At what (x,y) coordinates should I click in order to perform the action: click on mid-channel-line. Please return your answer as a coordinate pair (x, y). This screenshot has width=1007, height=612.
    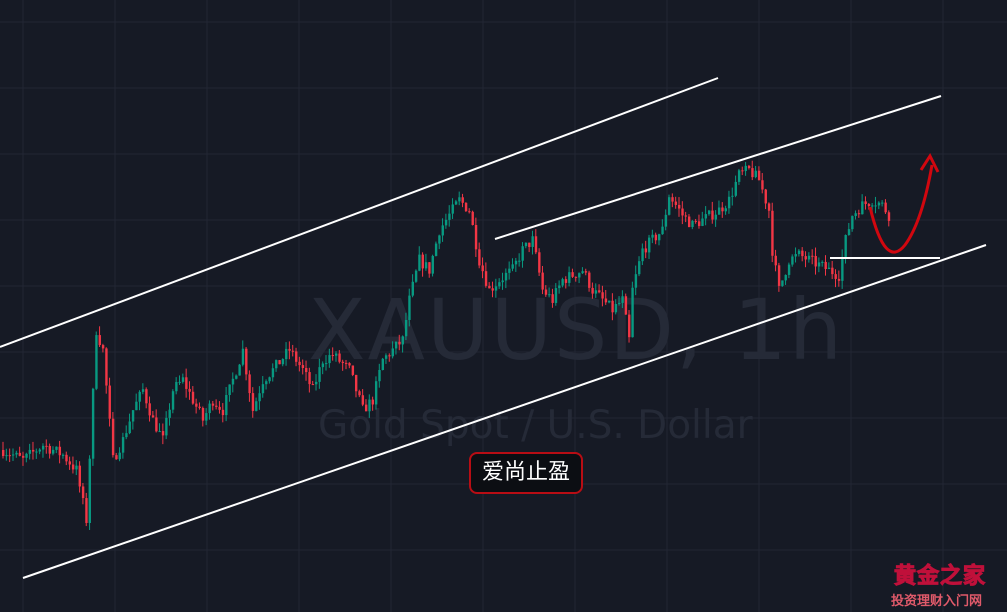
    Looking at the image, I should click on (718, 167).